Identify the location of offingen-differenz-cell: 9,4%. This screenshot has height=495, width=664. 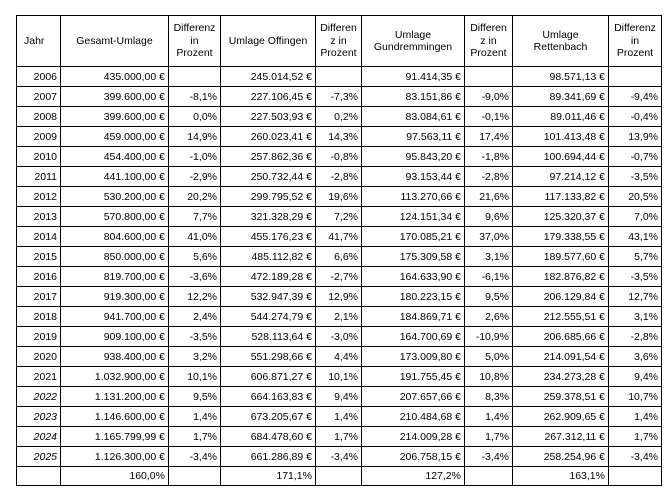
(338, 396).